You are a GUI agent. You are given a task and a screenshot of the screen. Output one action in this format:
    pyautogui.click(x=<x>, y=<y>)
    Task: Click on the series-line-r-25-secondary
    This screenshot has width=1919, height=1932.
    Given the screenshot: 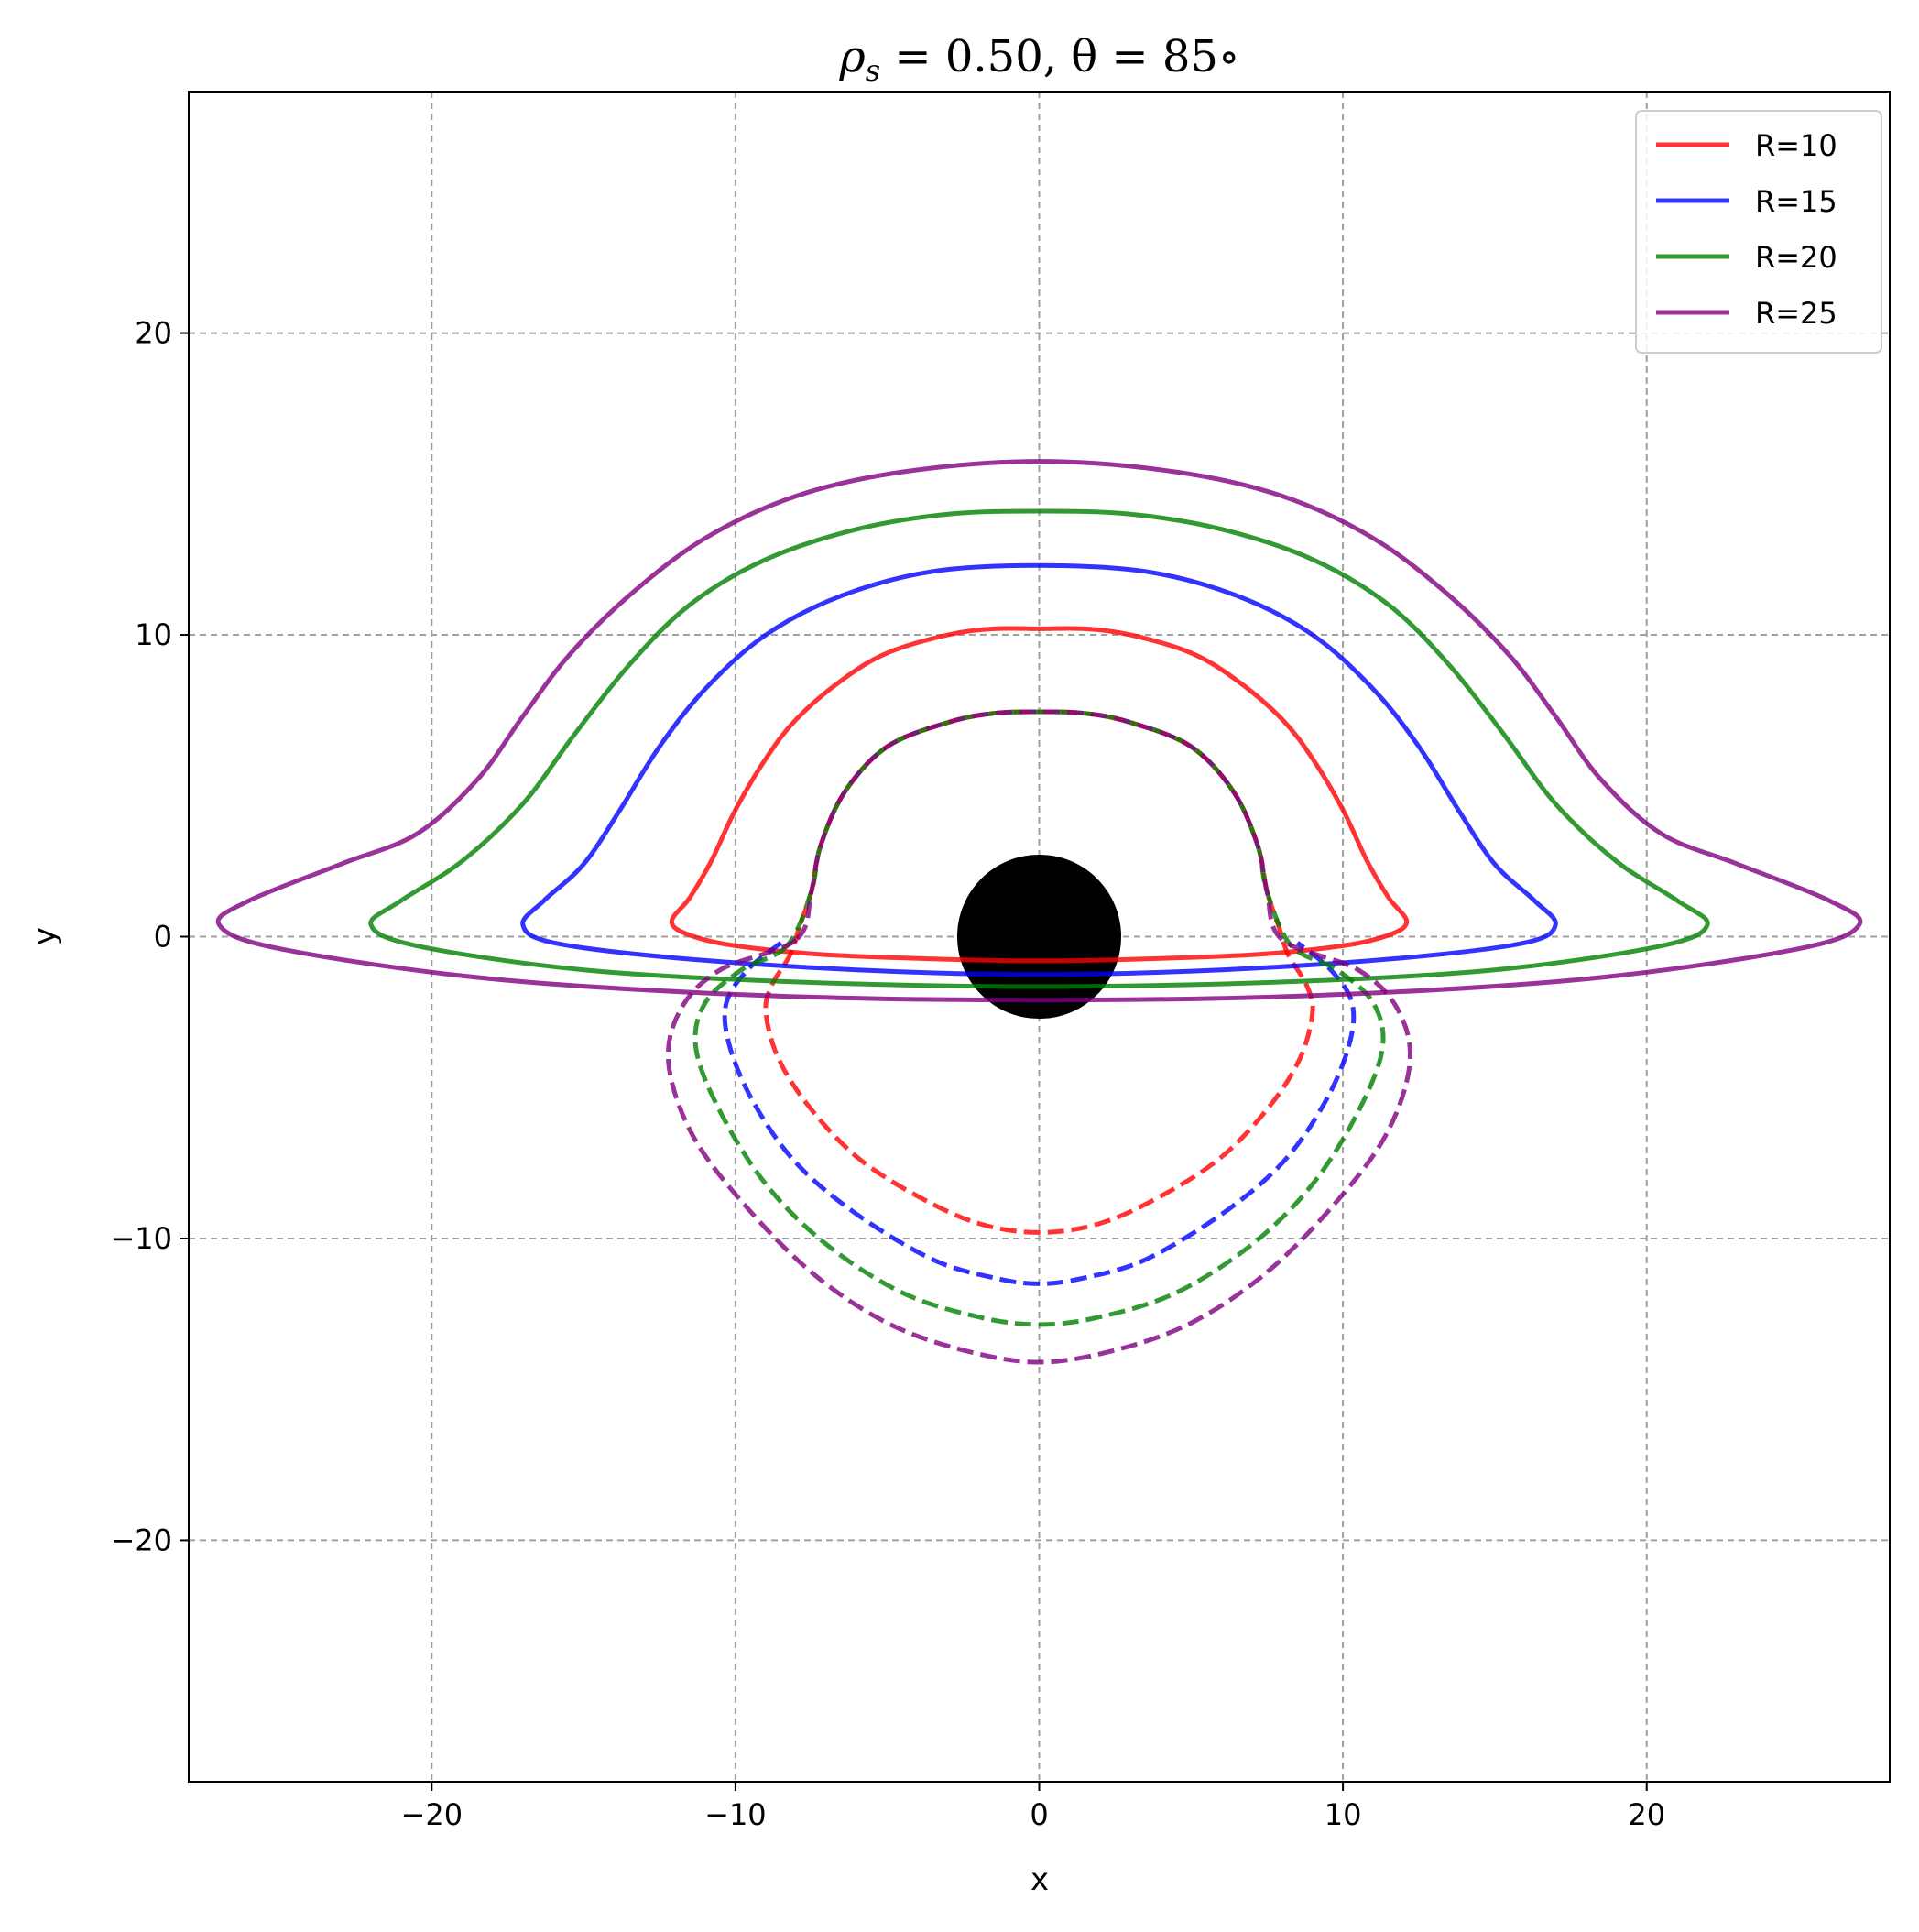 What is the action you would take?
    pyautogui.click(x=1039, y=1037)
    